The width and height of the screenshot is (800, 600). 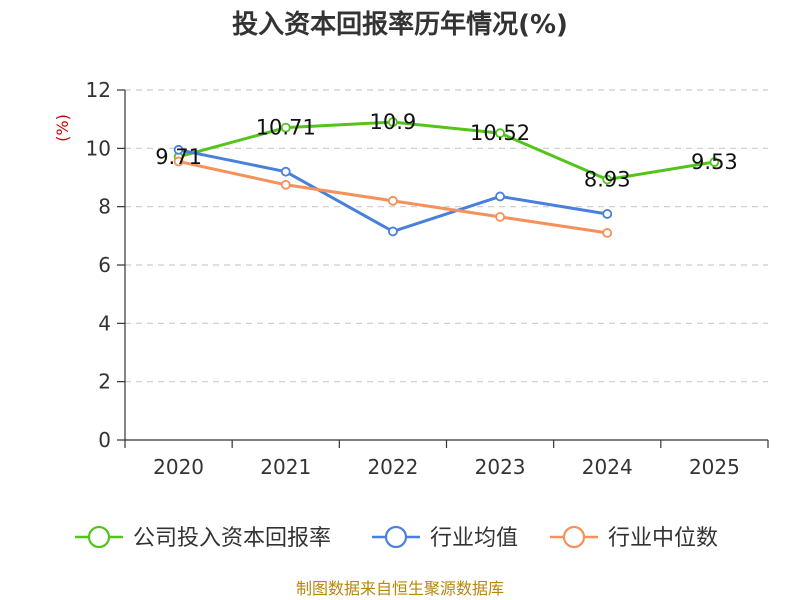 I want to click on legend-item-3: 行业中位数, so click(x=634, y=538).